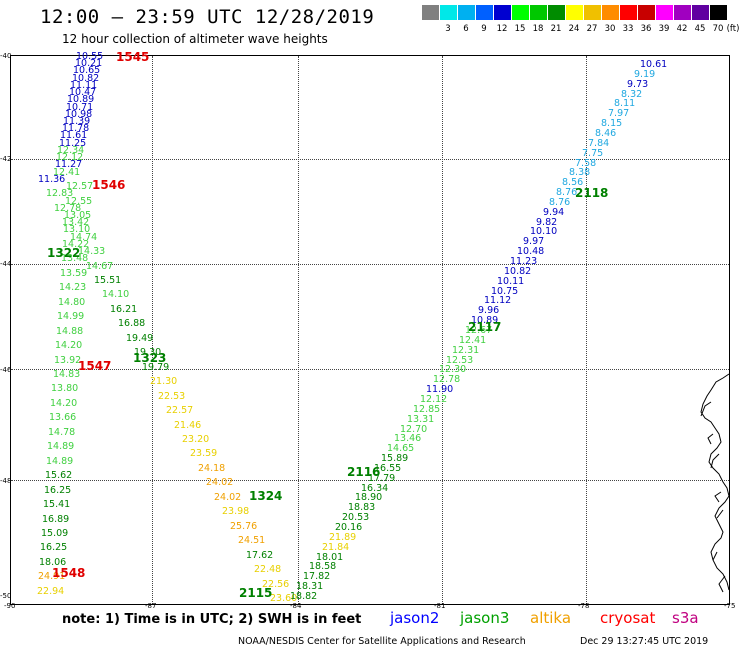 This screenshot has height=650, width=740. I want to click on legend-label: 33, so click(628, 29).